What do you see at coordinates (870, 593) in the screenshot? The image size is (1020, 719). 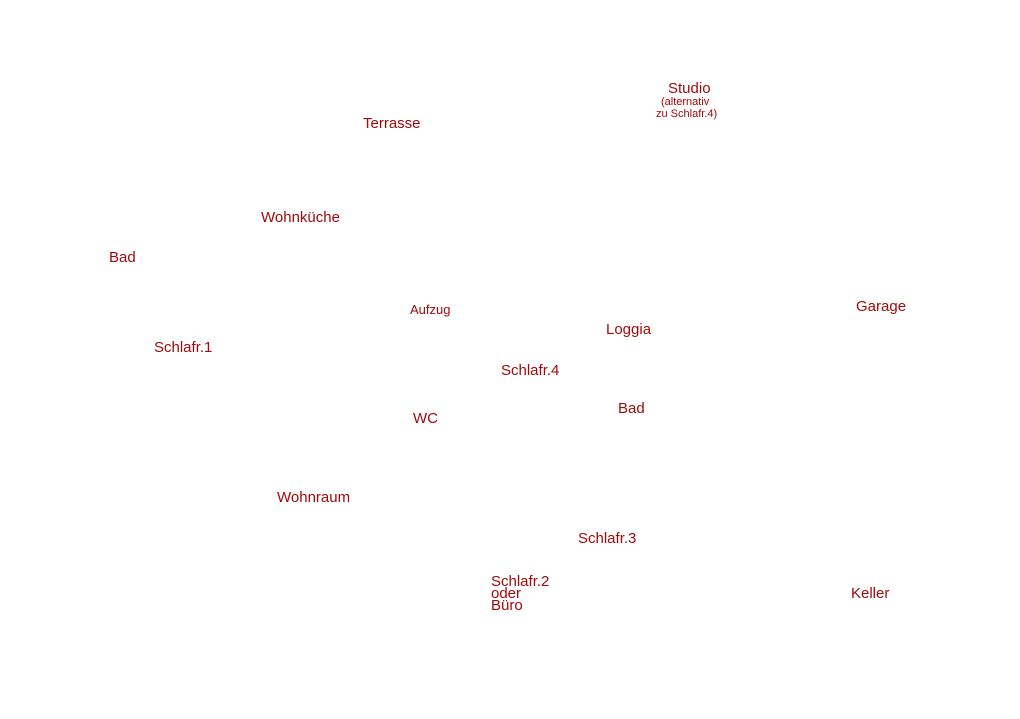 I see `room-label: Keller` at bounding box center [870, 593].